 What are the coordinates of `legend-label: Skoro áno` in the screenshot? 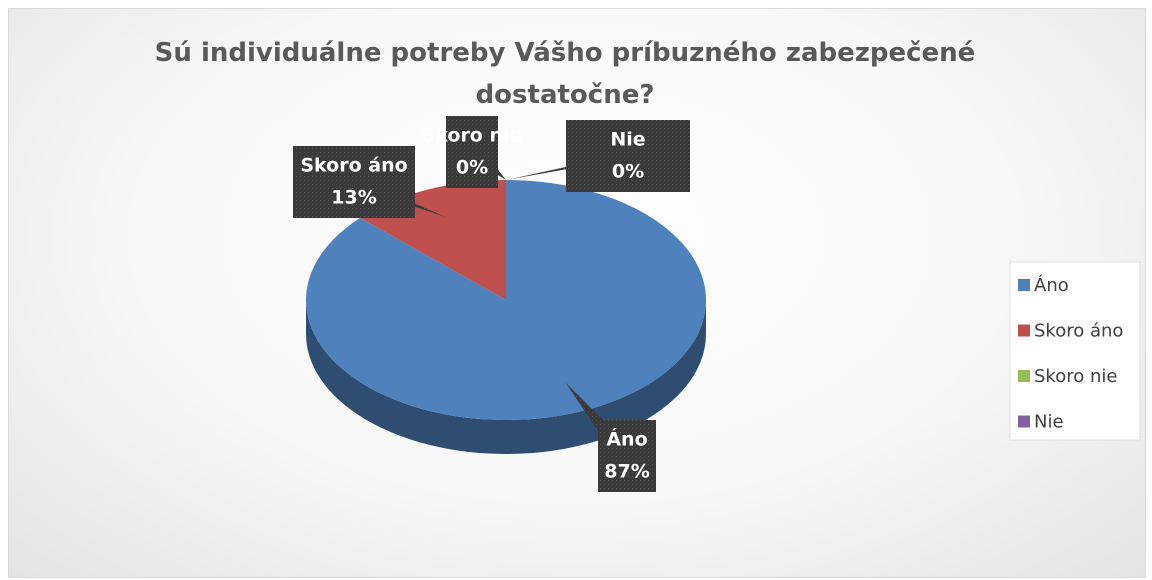 It's located at (1078, 331).